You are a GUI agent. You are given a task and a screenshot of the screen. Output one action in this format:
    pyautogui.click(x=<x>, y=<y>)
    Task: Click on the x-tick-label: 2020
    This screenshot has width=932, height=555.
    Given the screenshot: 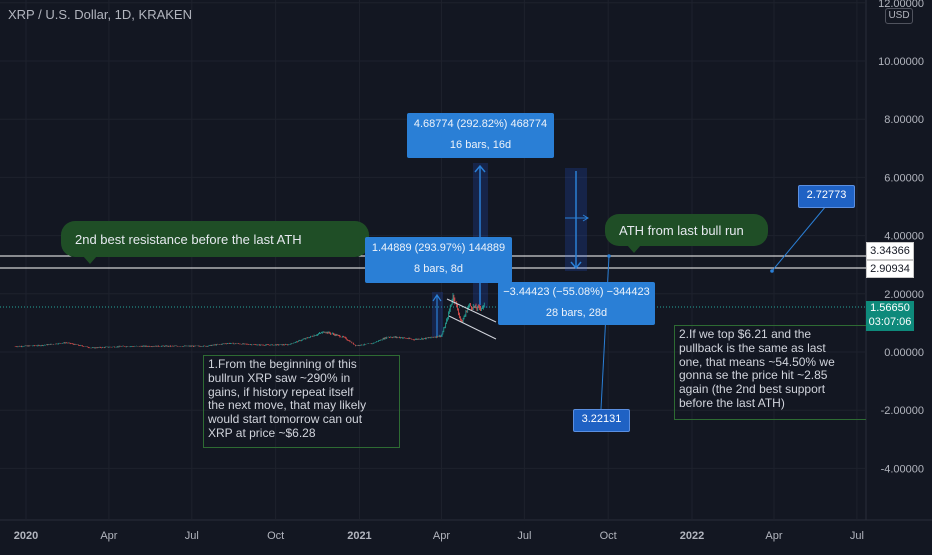 What is the action you would take?
    pyautogui.click(x=26, y=536)
    